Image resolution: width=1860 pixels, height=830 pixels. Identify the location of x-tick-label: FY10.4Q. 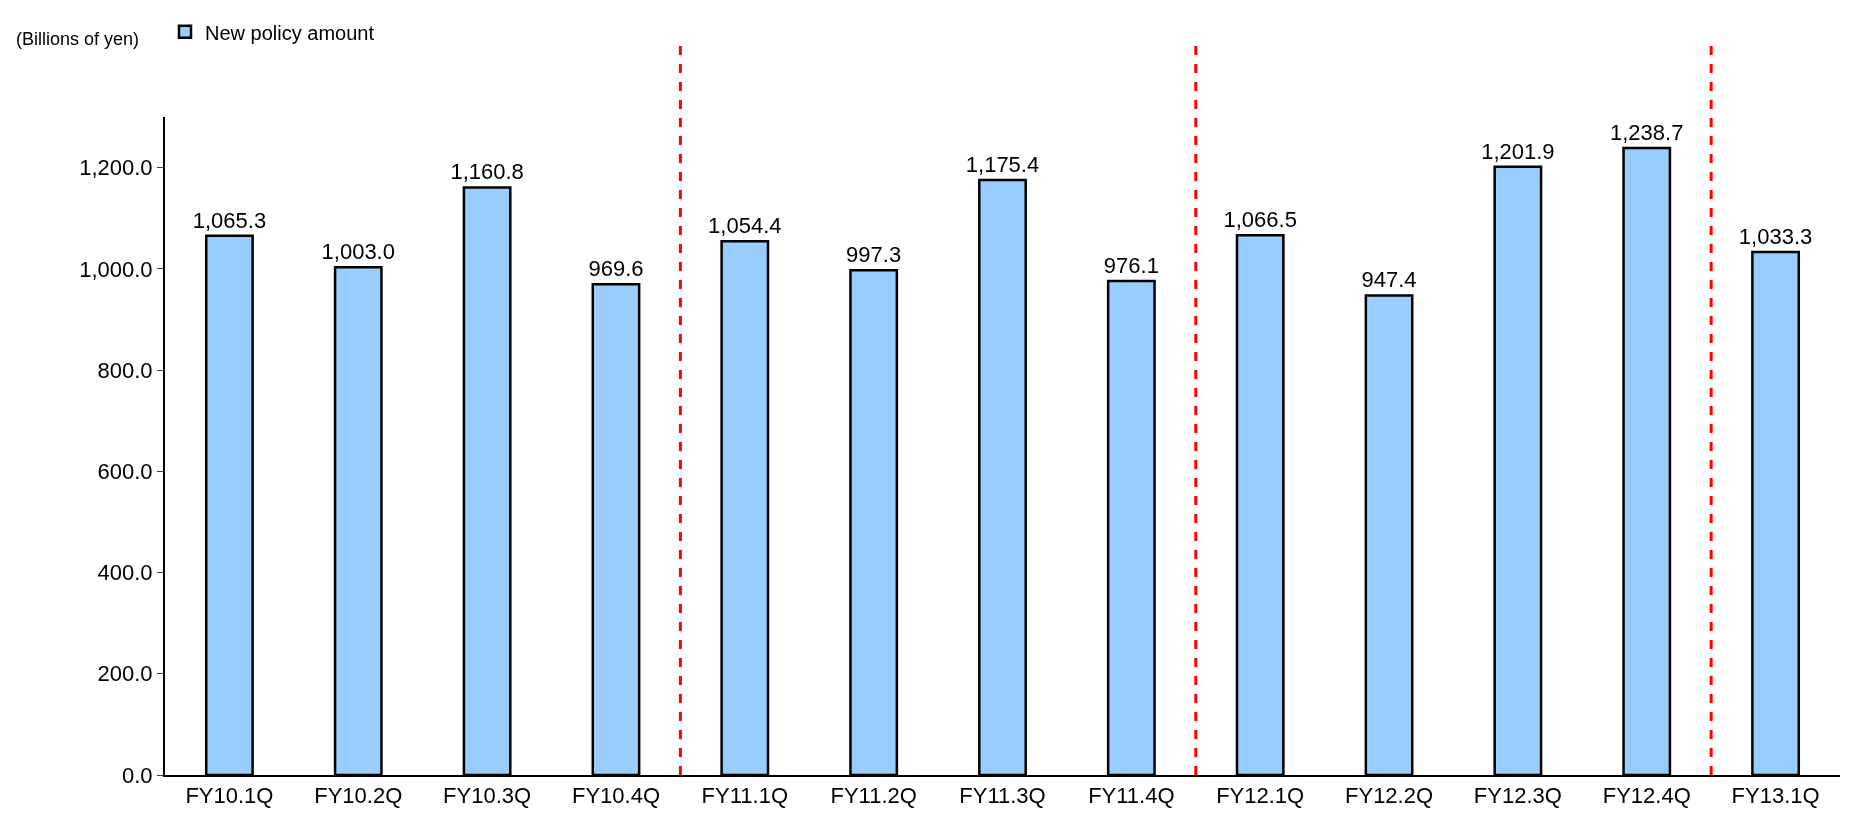
(615, 796).